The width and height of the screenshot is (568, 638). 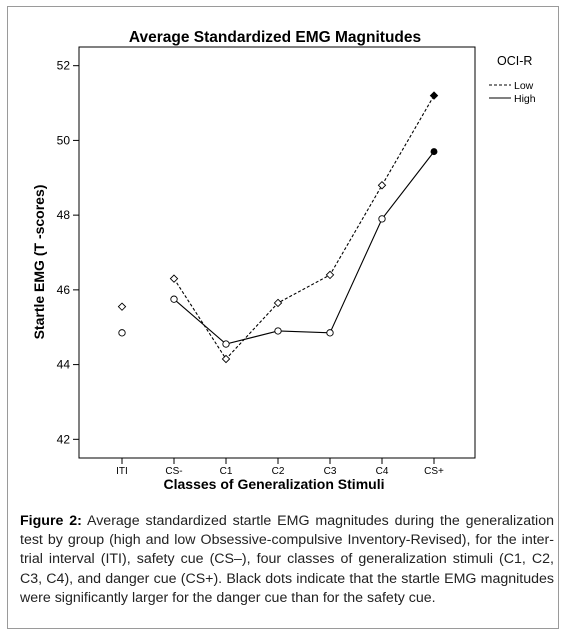 I want to click on series-line-high, so click(x=304, y=248).